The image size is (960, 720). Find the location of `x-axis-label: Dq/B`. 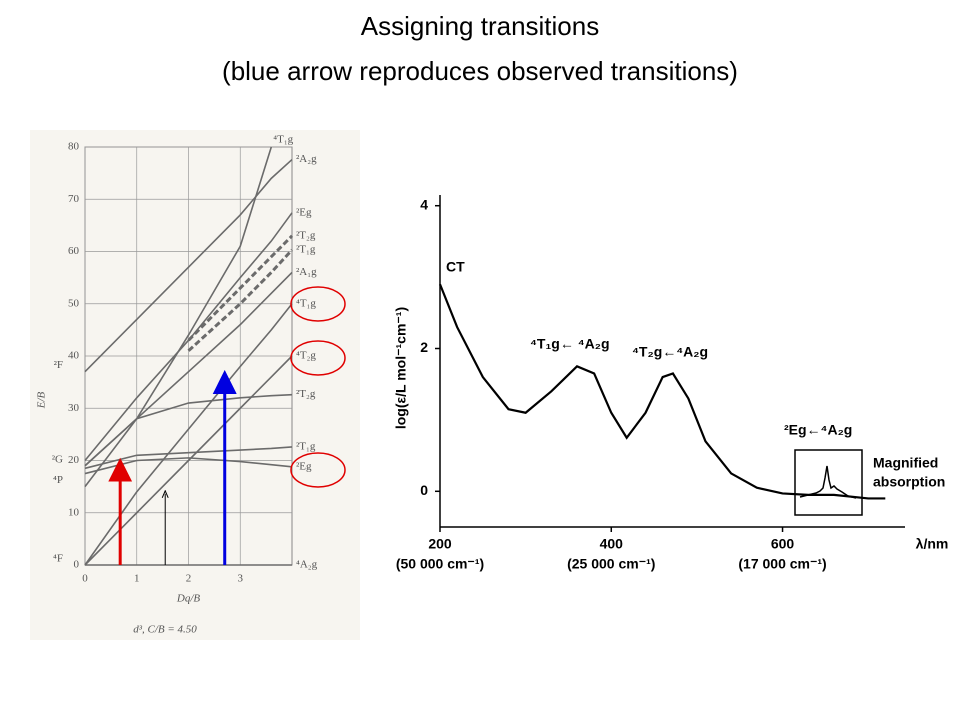

x-axis-label: Dq/B is located at coordinates (188, 599).